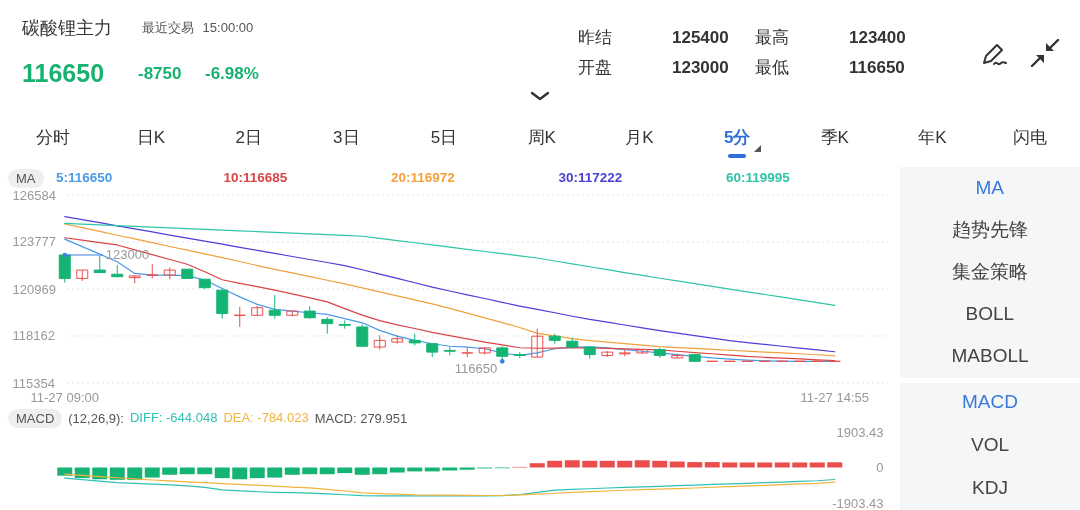 Image resolution: width=1080 pixels, height=510 pixels. What do you see at coordinates (737, 138) in the screenshot?
I see `text: 5分` at bounding box center [737, 138].